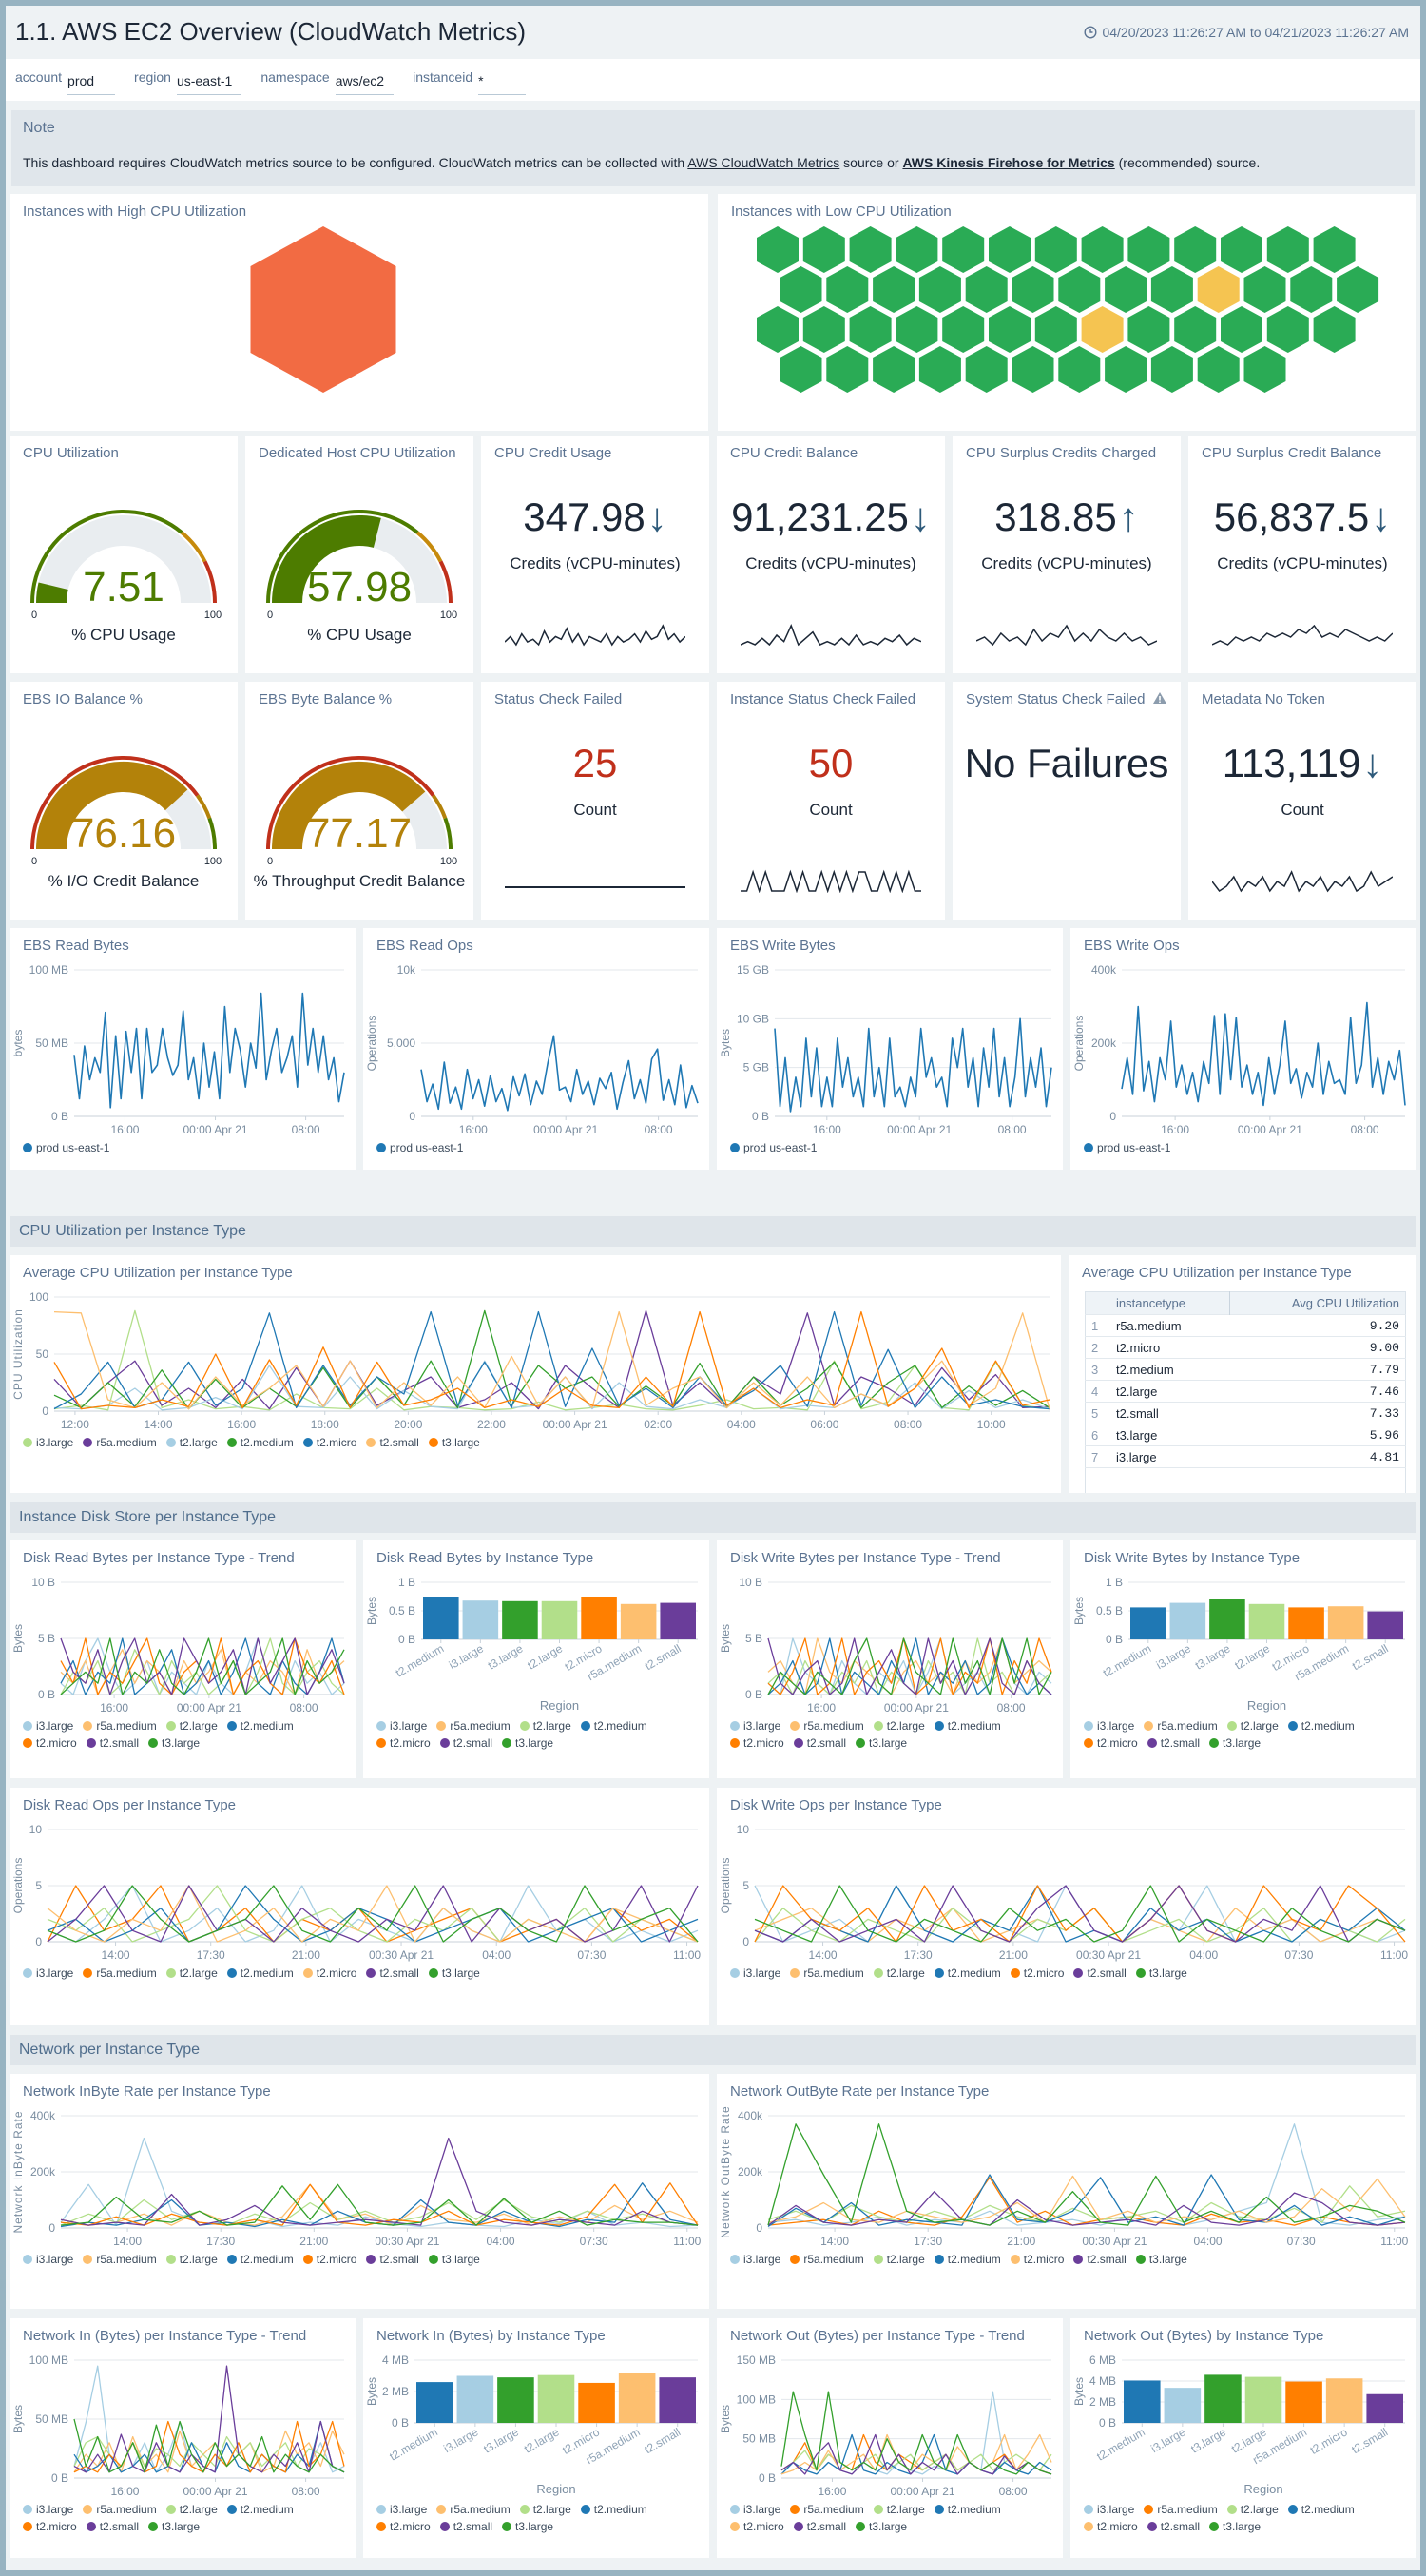  I want to click on table-row: 2 t2.micro 9.00, so click(1245, 1347).